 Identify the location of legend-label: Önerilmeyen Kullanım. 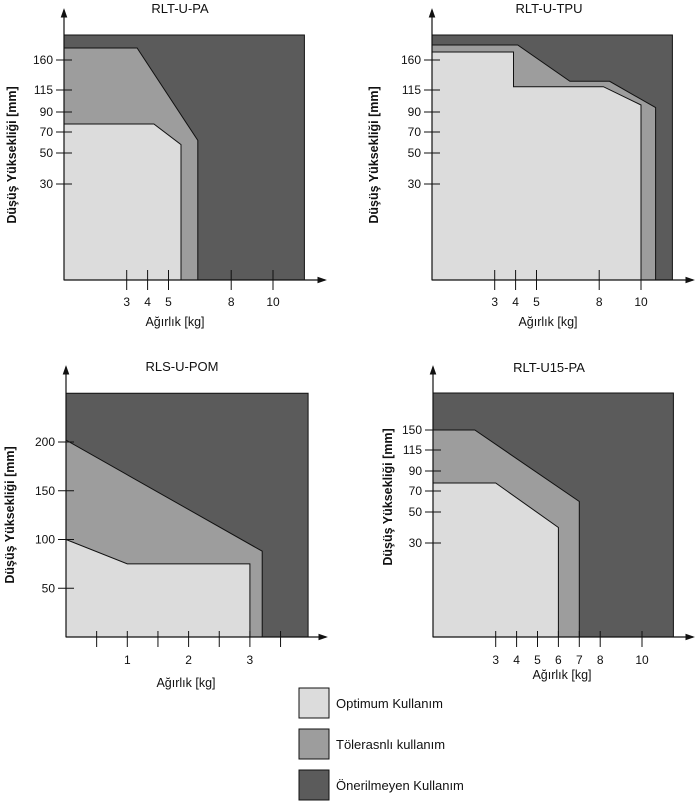
(400, 785).